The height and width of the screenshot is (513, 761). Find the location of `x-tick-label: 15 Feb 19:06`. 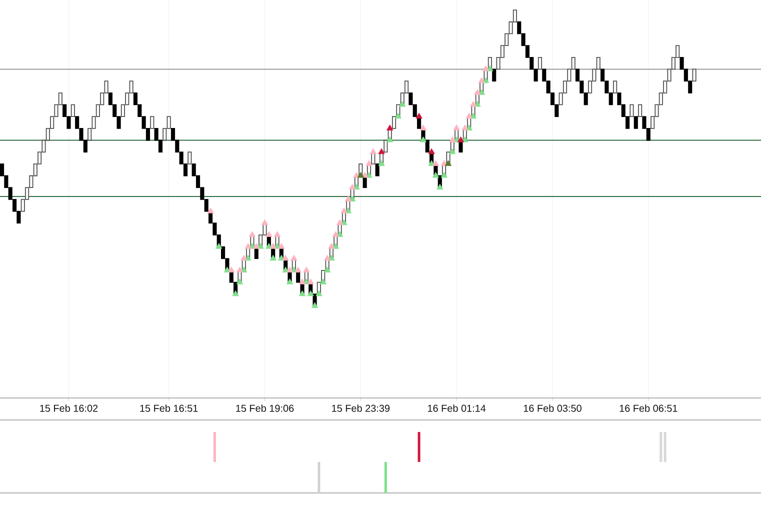

x-tick-label: 15 Feb 19:06 is located at coordinates (265, 408).